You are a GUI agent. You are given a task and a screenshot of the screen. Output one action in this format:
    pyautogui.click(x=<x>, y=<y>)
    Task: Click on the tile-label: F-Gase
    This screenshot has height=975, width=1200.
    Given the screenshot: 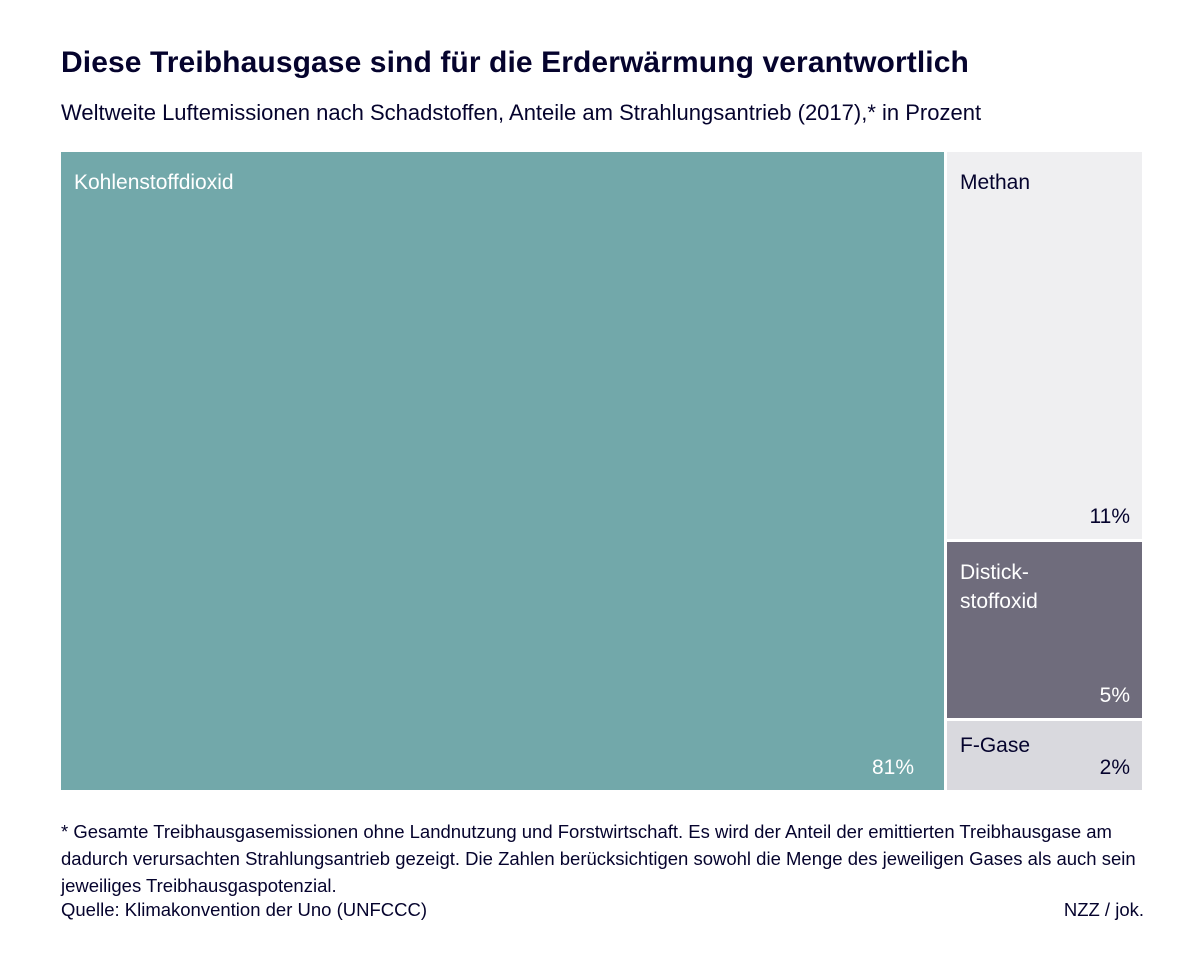 What is the action you would take?
    pyautogui.click(x=995, y=745)
    